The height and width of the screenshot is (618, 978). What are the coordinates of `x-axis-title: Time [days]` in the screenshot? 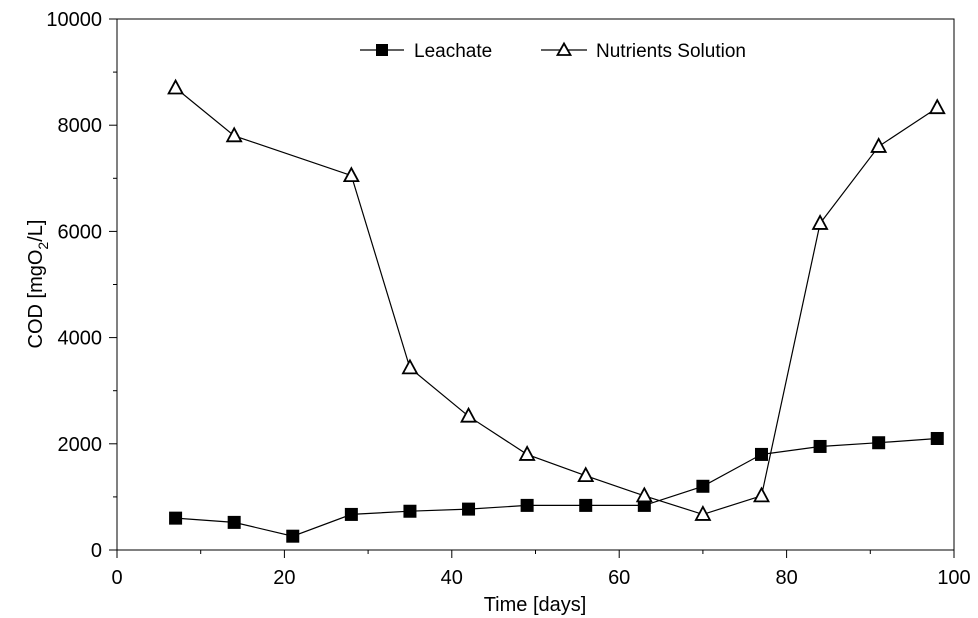 It's located at (535, 605).